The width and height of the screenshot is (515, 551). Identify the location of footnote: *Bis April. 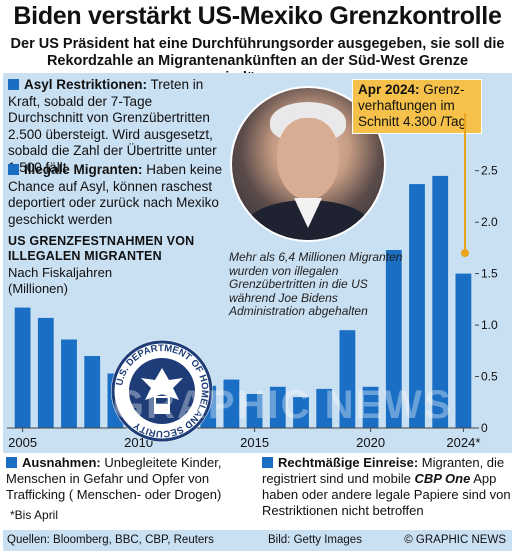
(34, 515).